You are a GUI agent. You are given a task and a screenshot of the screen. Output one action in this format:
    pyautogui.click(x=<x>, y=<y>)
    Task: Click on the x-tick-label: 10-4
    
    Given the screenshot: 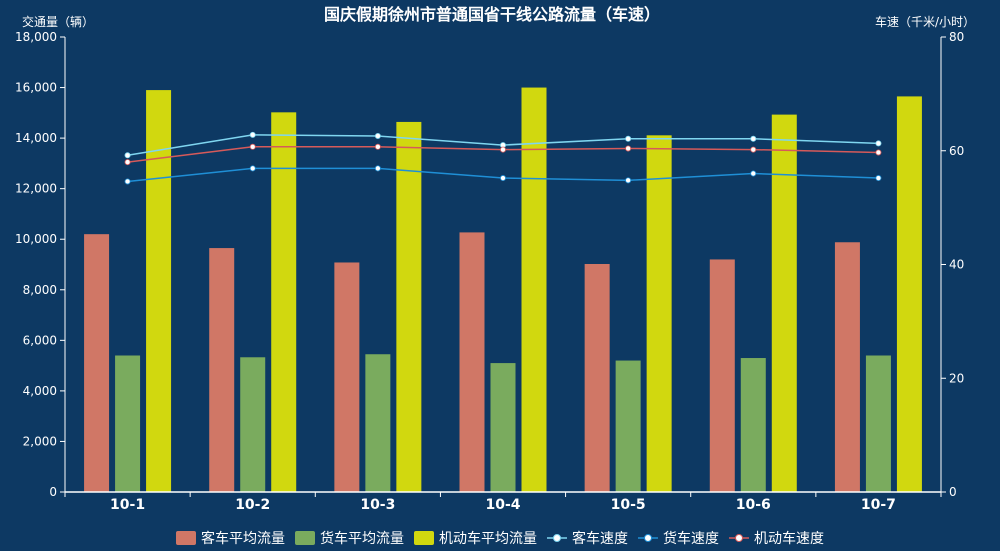 What is the action you would take?
    pyautogui.click(x=502, y=505)
    